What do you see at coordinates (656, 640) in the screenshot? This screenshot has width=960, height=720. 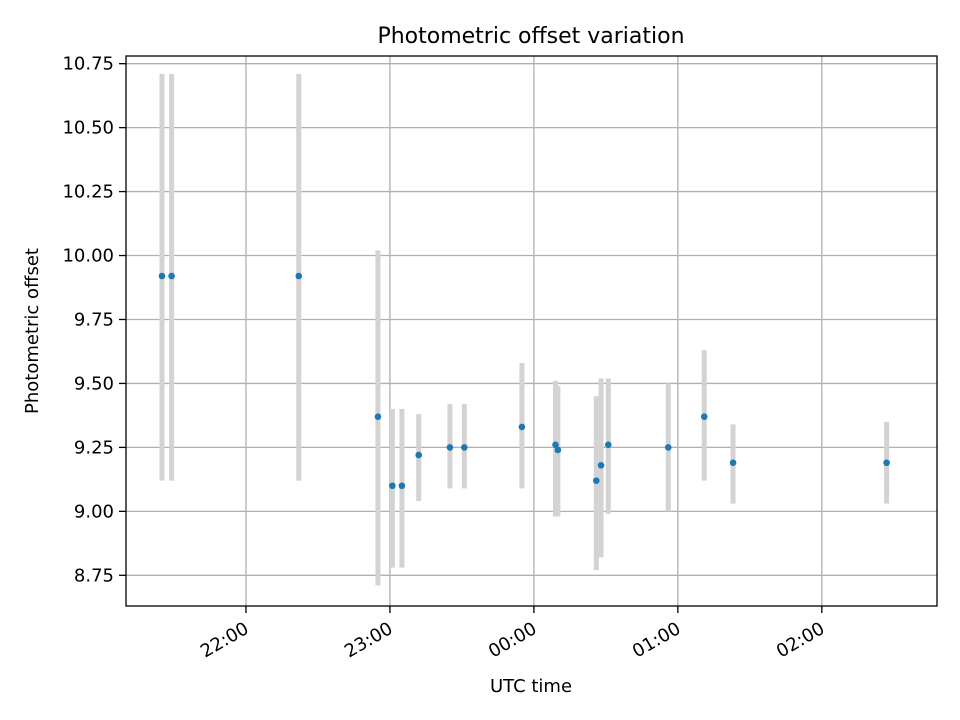 I see `x-tick-label: 01:00` at bounding box center [656, 640].